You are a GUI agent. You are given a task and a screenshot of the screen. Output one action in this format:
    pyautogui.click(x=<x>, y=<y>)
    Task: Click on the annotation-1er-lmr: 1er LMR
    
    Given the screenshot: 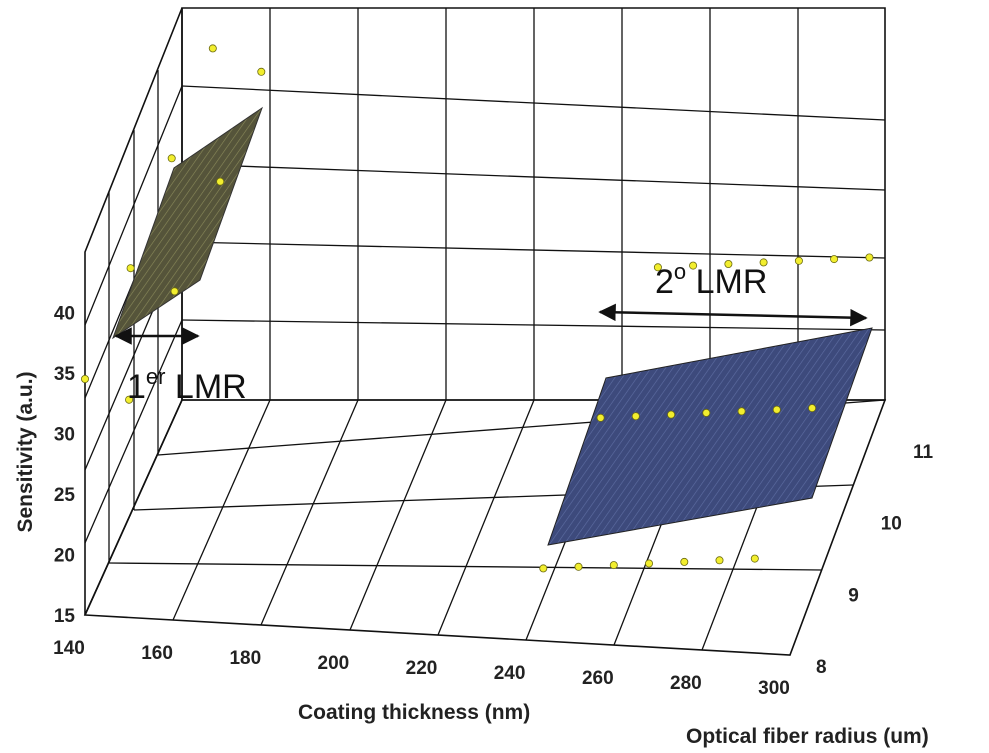 What is the action you would take?
    pyautogui.click(x=180, y=366)
    